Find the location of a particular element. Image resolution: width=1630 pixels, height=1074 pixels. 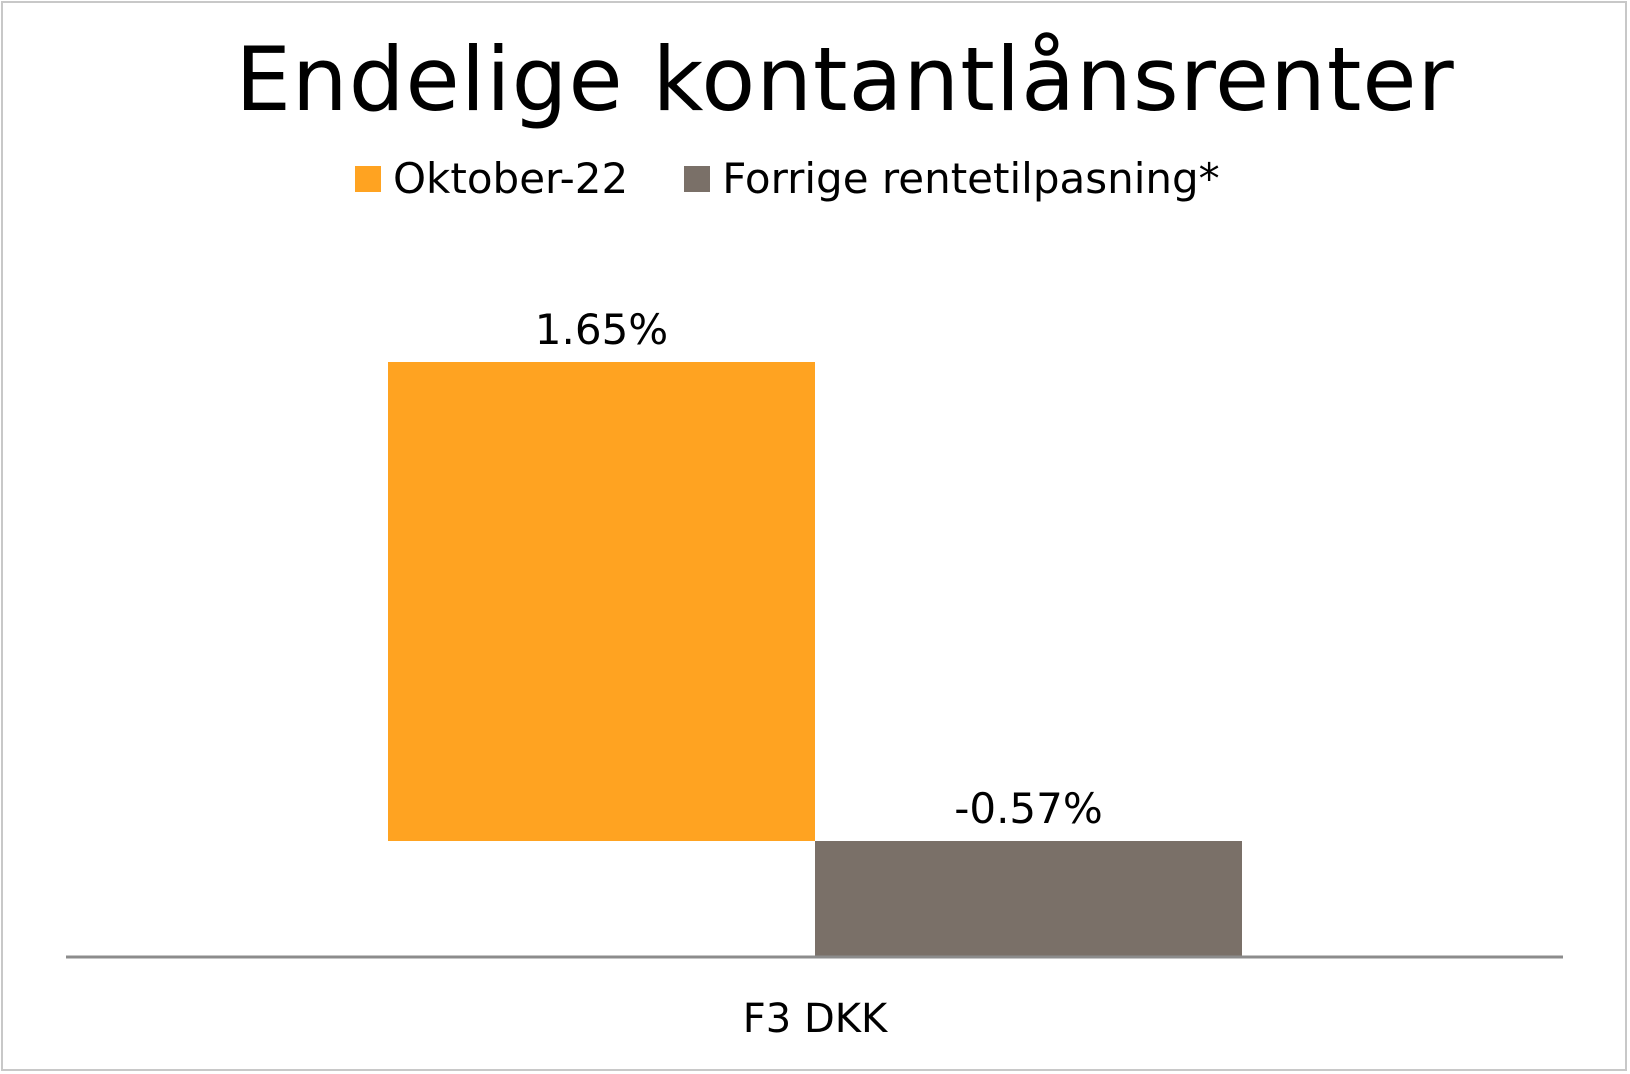

category-label-0: F3 DKK is located at coordinates (816, 1019).